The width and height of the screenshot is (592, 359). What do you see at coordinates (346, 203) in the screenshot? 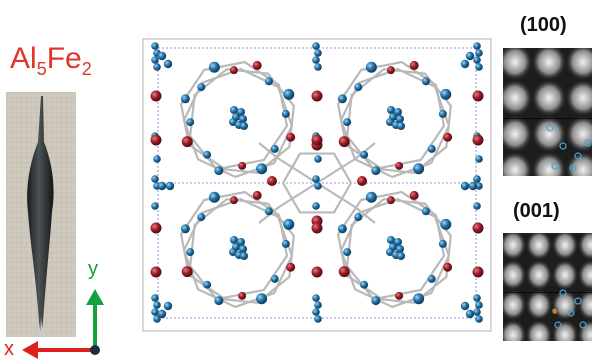
I see `link-bond` at bounding box center [346, 203].